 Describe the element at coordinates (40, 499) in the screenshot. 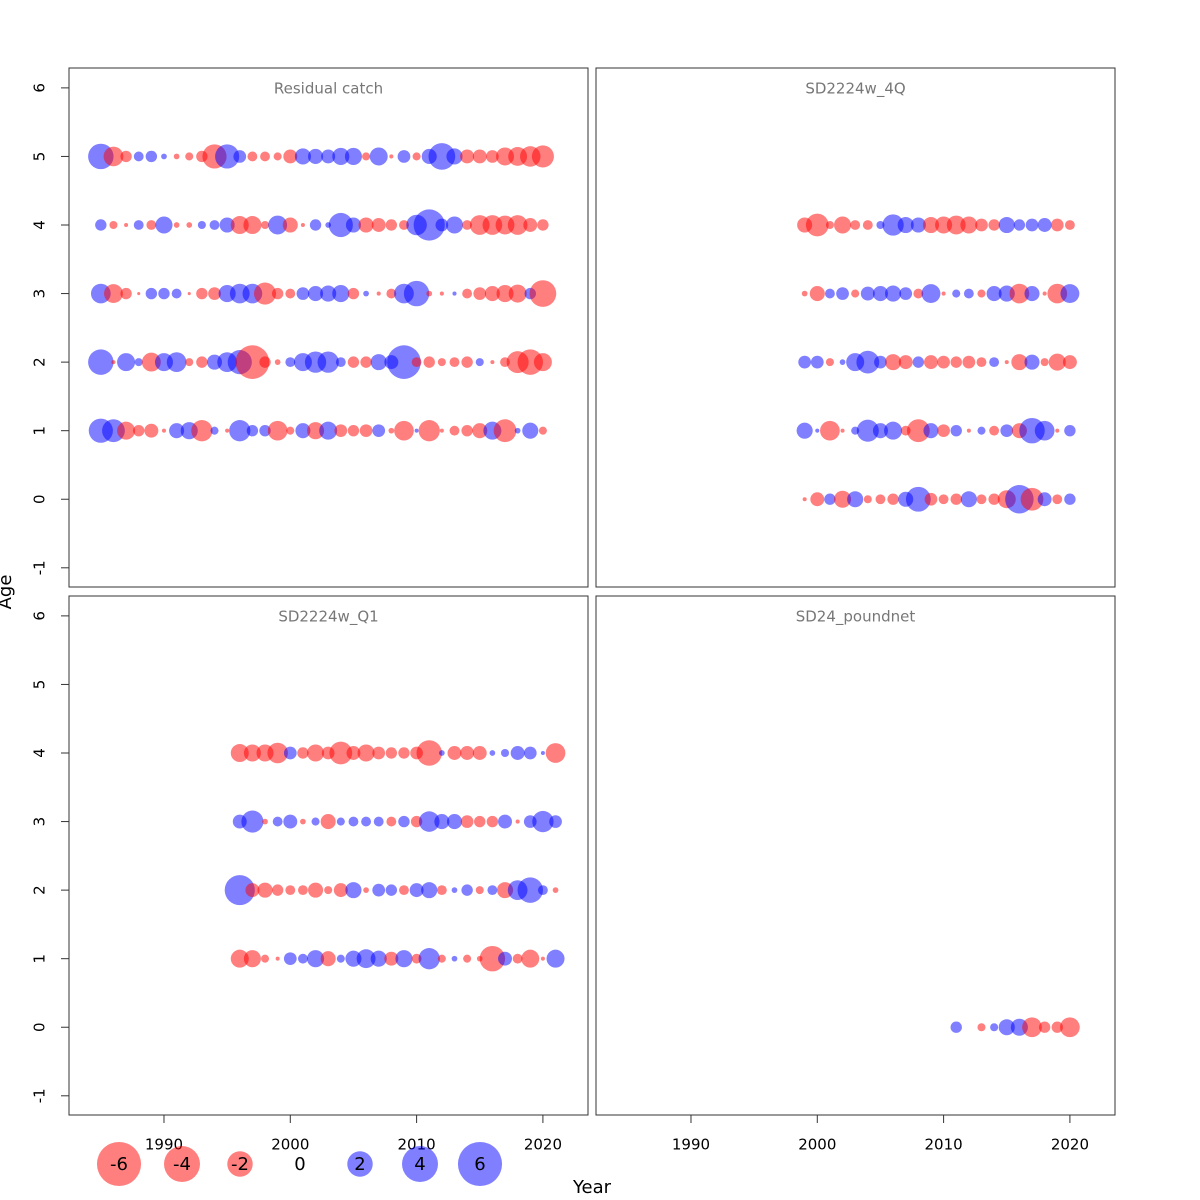

I see `y-tick-label: 0` at that location.